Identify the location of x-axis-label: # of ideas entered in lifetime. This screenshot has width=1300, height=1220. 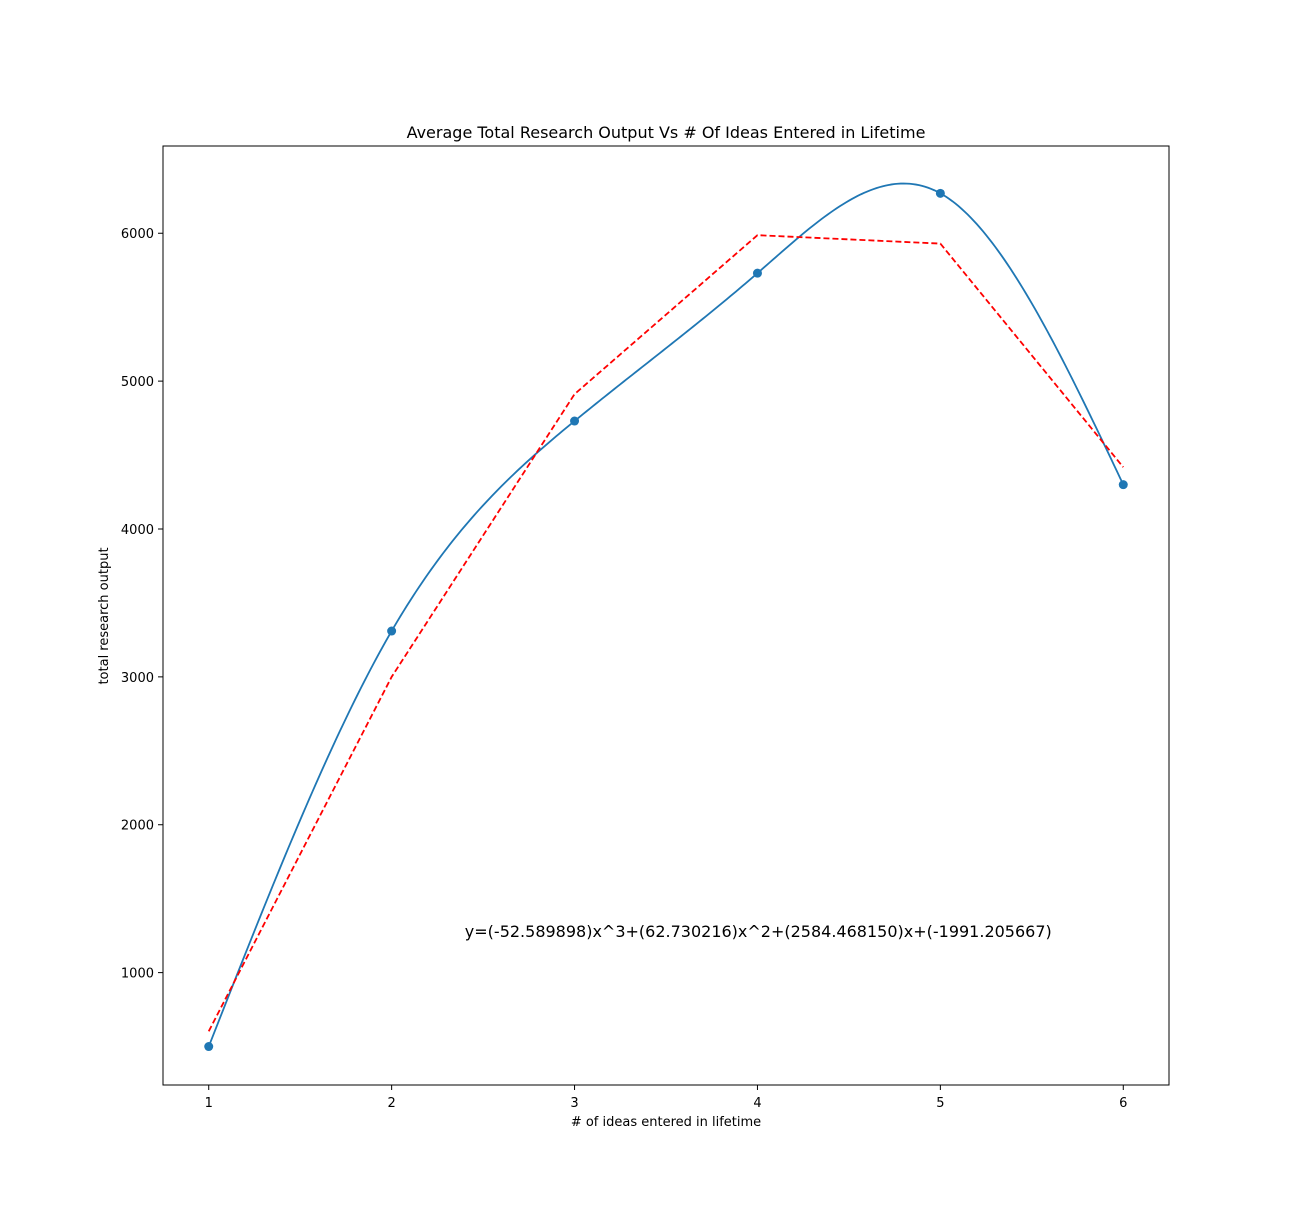
(666, 1122).